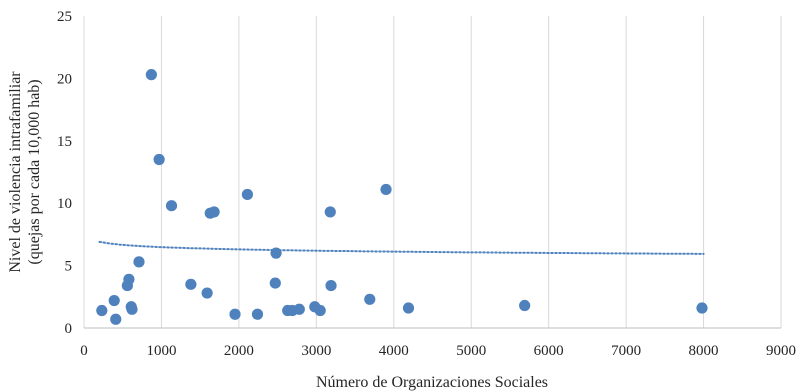 Image resolution: width=801 pixels, height=392 pixels. What do you see at coordinates (626, 351) in the screenshot?
I see `x-tick-label: 7000` at bounding box center [626, 351].